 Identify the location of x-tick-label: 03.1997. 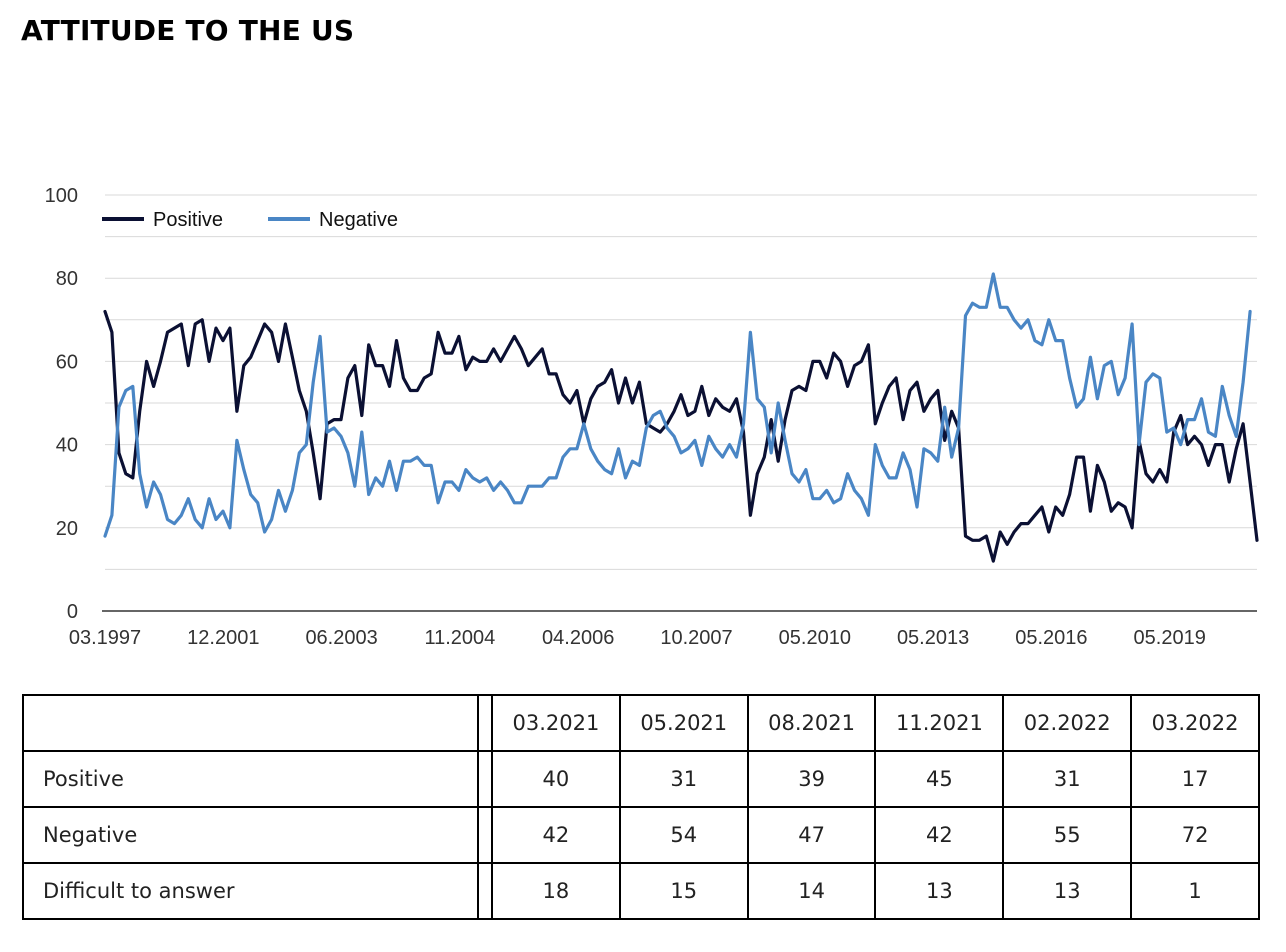
(105, 638).